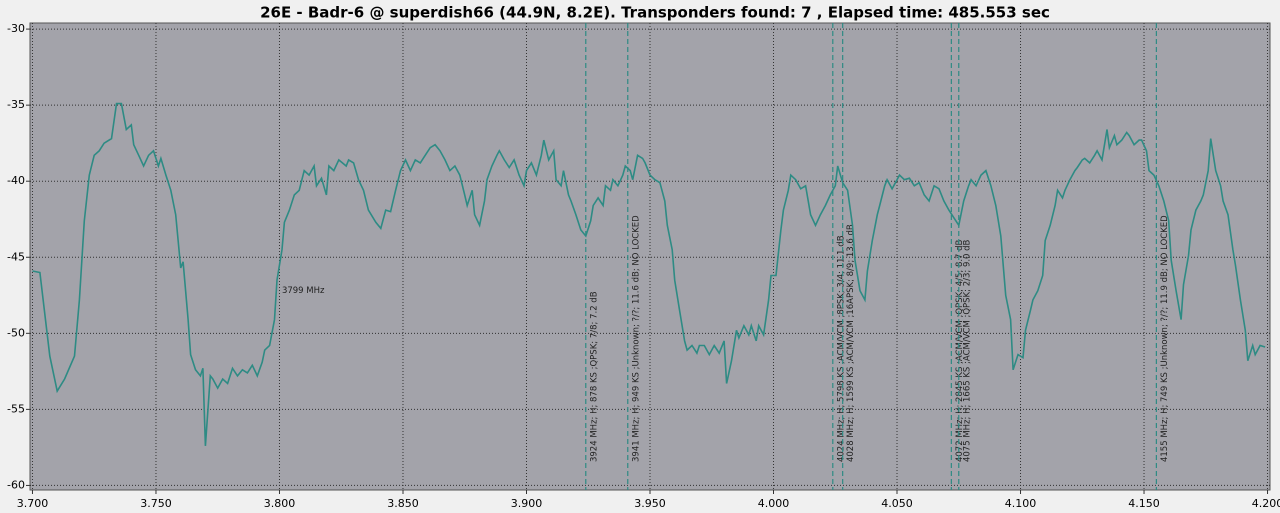  I want to click on transponder-label: 3924 MHz; H; 878 KS ;QPSK; 7/8; 7.2 dB, so click(594, 376).